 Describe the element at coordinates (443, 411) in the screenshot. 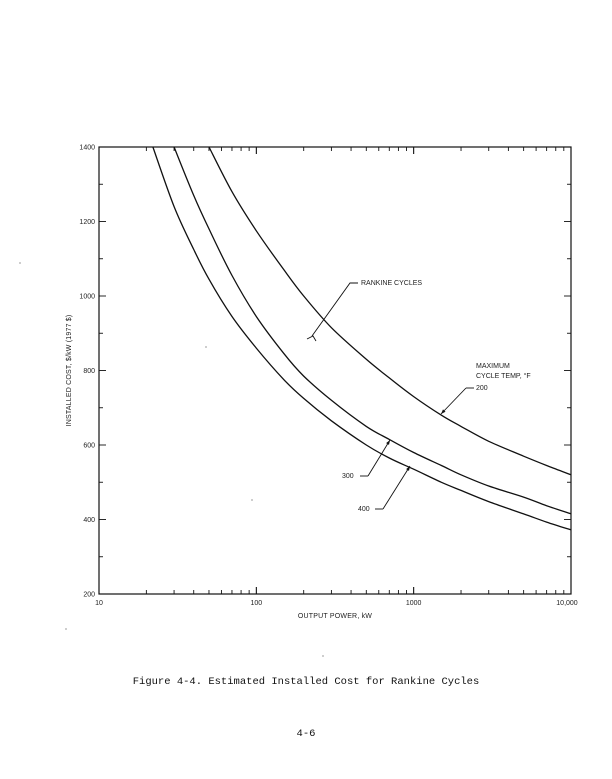

I see `arrow-200-head` at that location.